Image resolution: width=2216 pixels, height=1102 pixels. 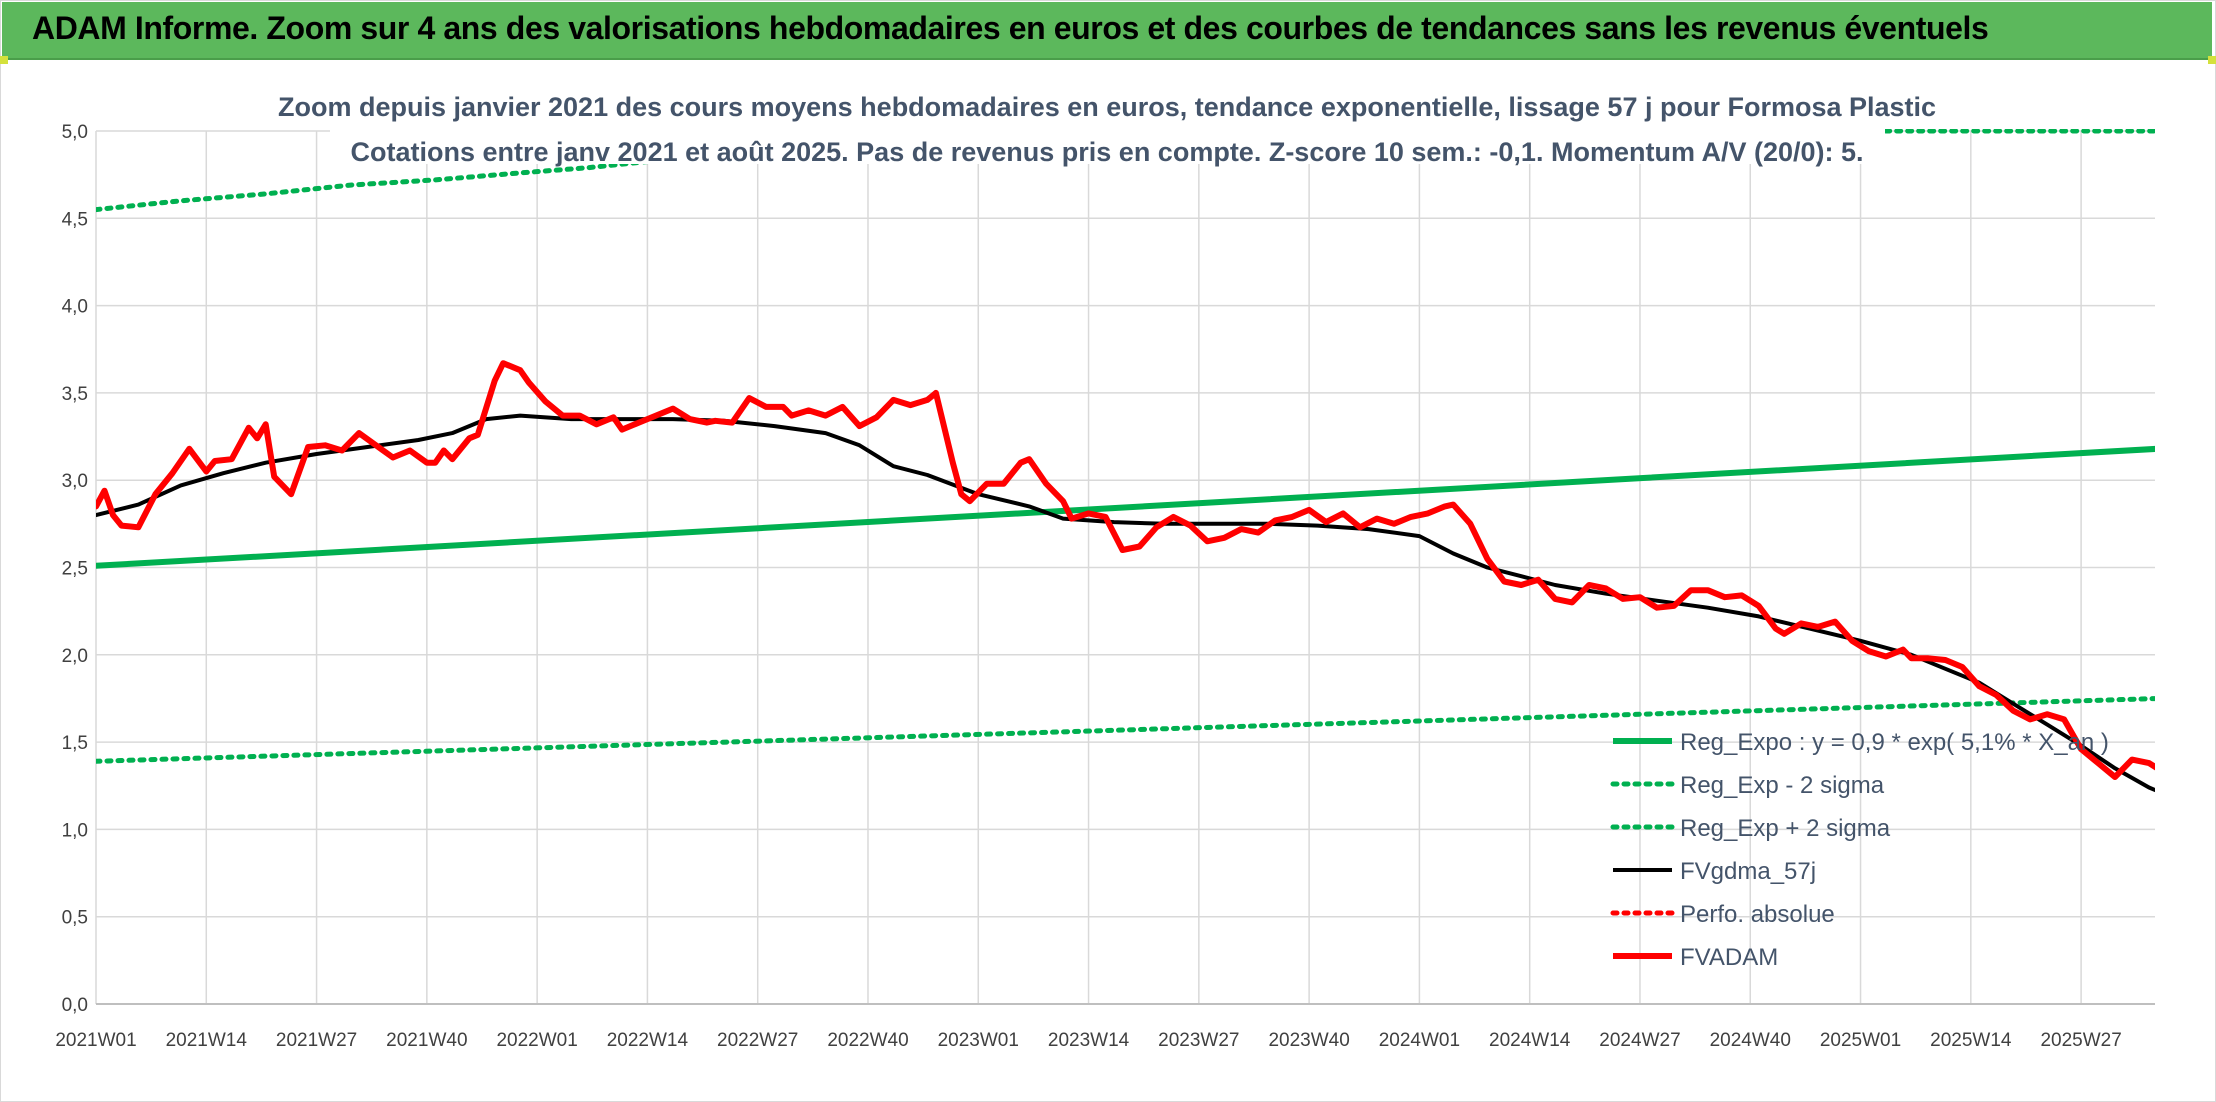 I want to click on x-tick-label: 2022W27, so click(x=757, y=1040).